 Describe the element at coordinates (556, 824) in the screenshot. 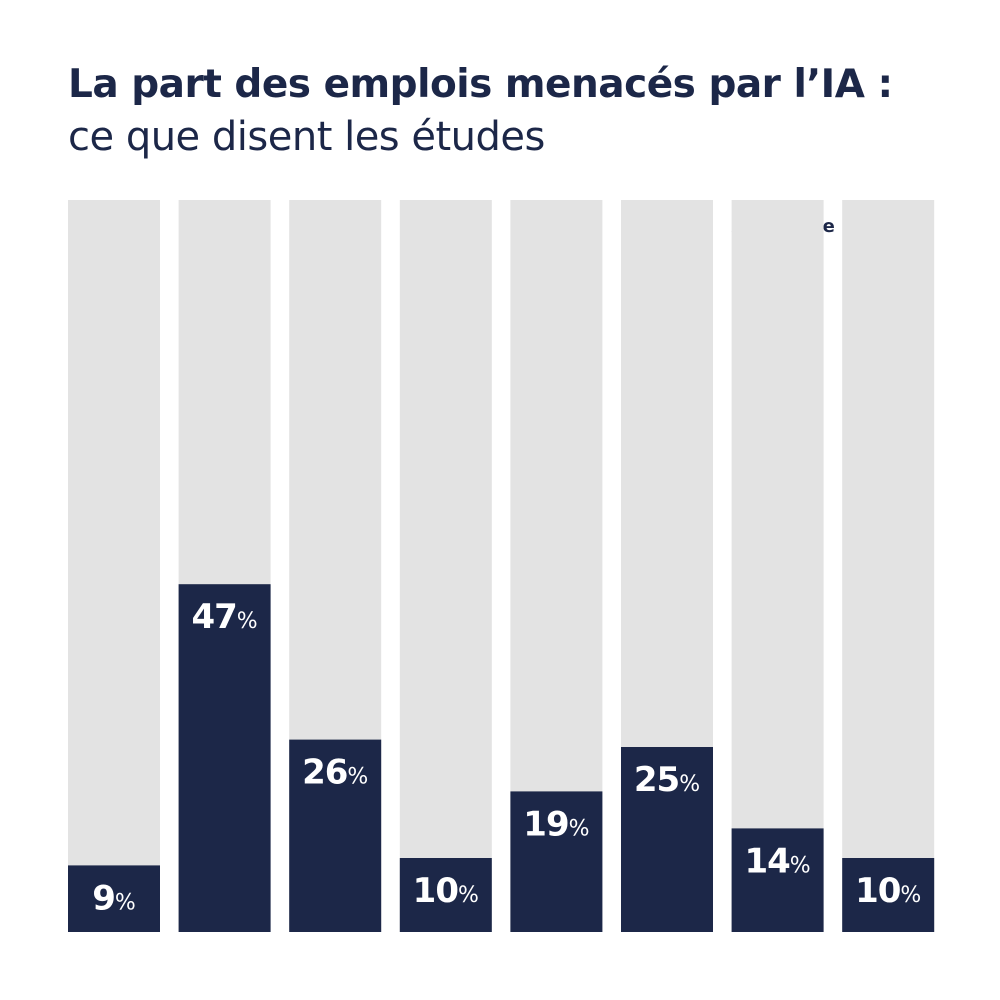

I see `bar-value-label: 19%` at that location.